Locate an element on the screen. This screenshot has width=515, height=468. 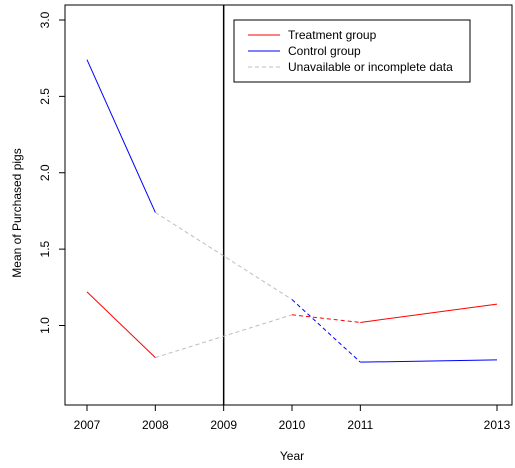
y-tick-label: 1.5 is located at coordinates (45, 248).